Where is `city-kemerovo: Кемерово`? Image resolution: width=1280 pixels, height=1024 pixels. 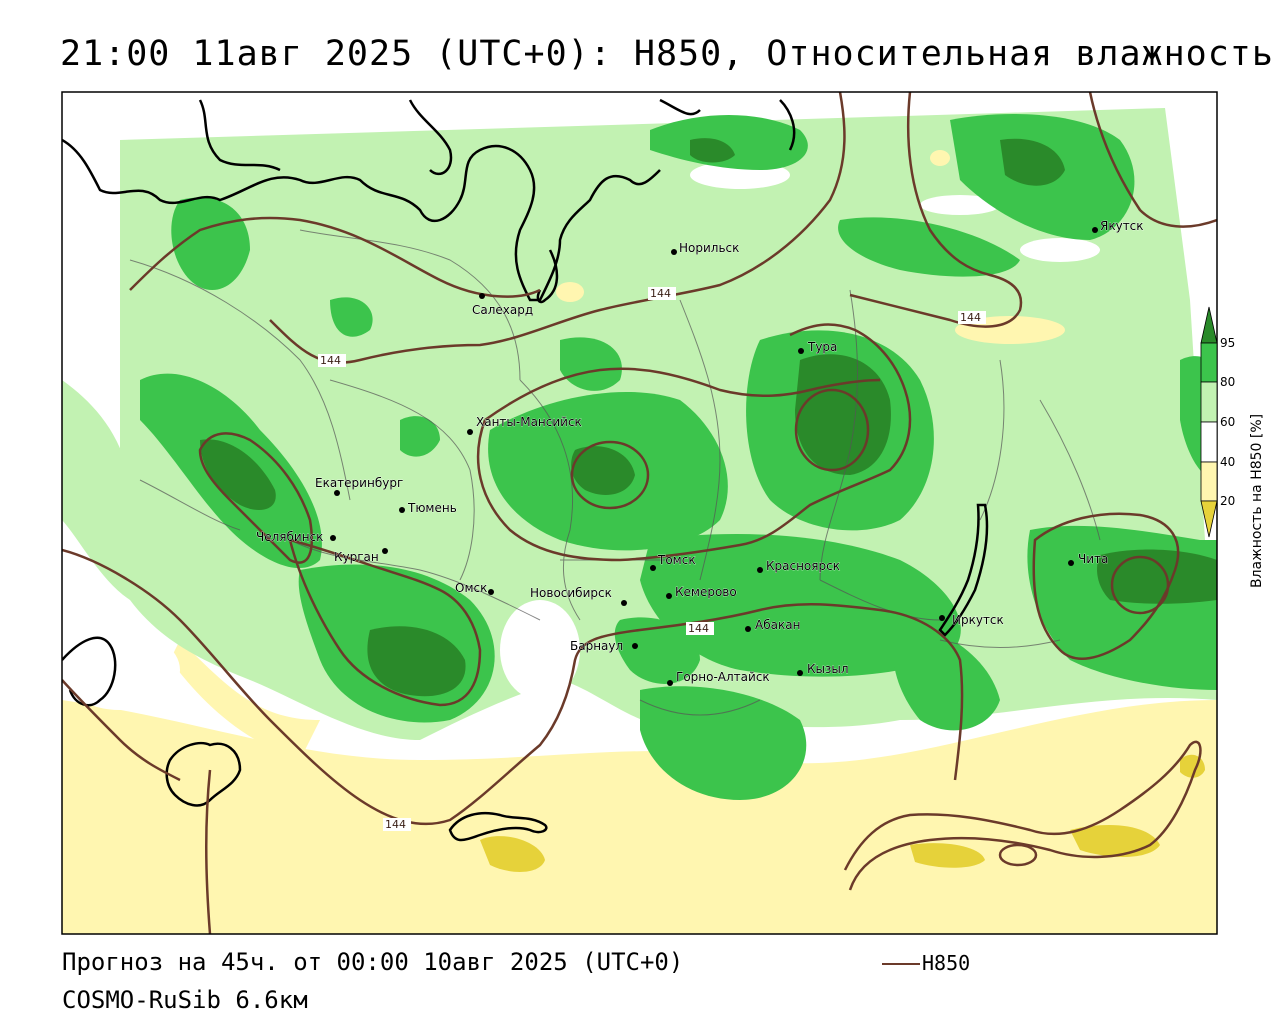 city-kemerovo: Кемерово is located at coordinates (701, 592).